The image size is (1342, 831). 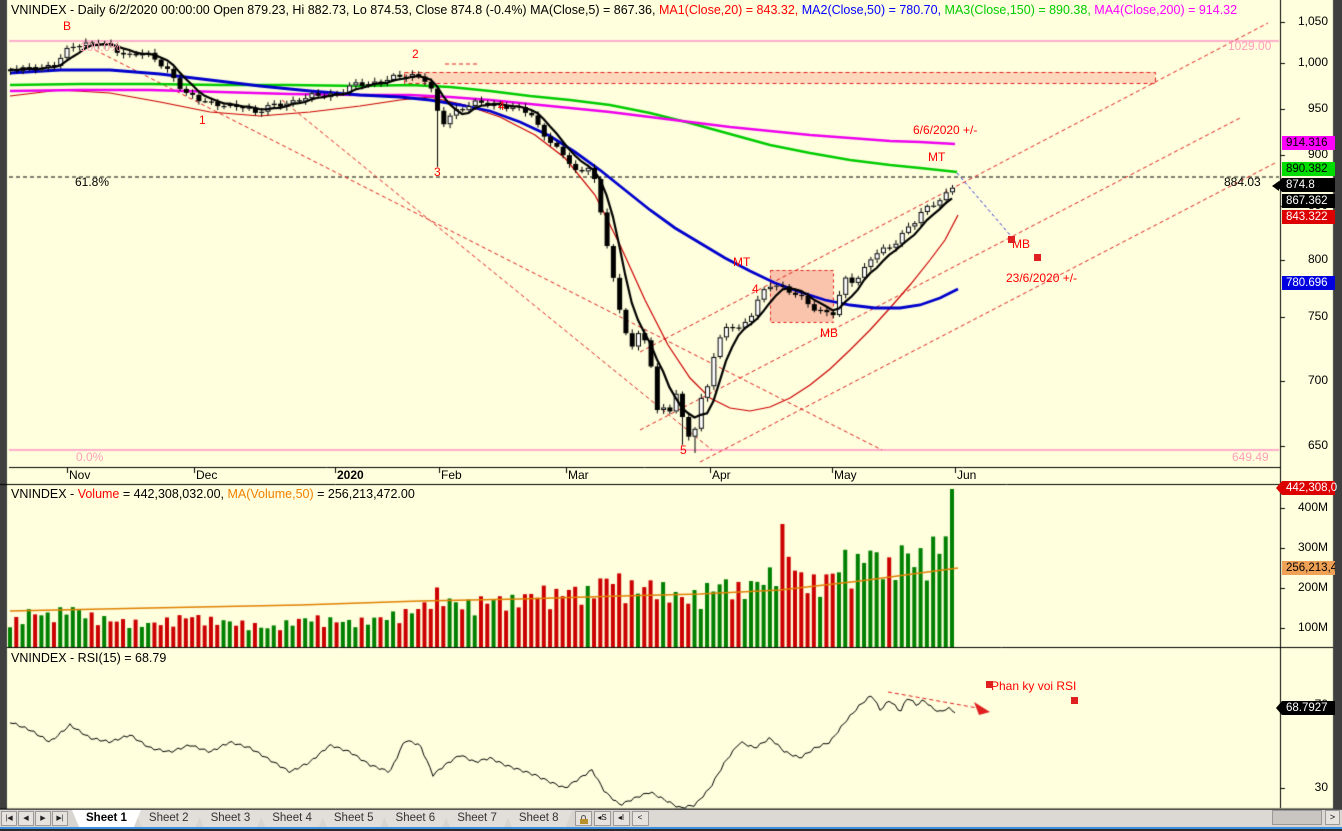 What do you see at coordinates (539, 818) in the screenshot?
I see `tab-sheet-8: Sheet 8` at bounding box center [539, 818].